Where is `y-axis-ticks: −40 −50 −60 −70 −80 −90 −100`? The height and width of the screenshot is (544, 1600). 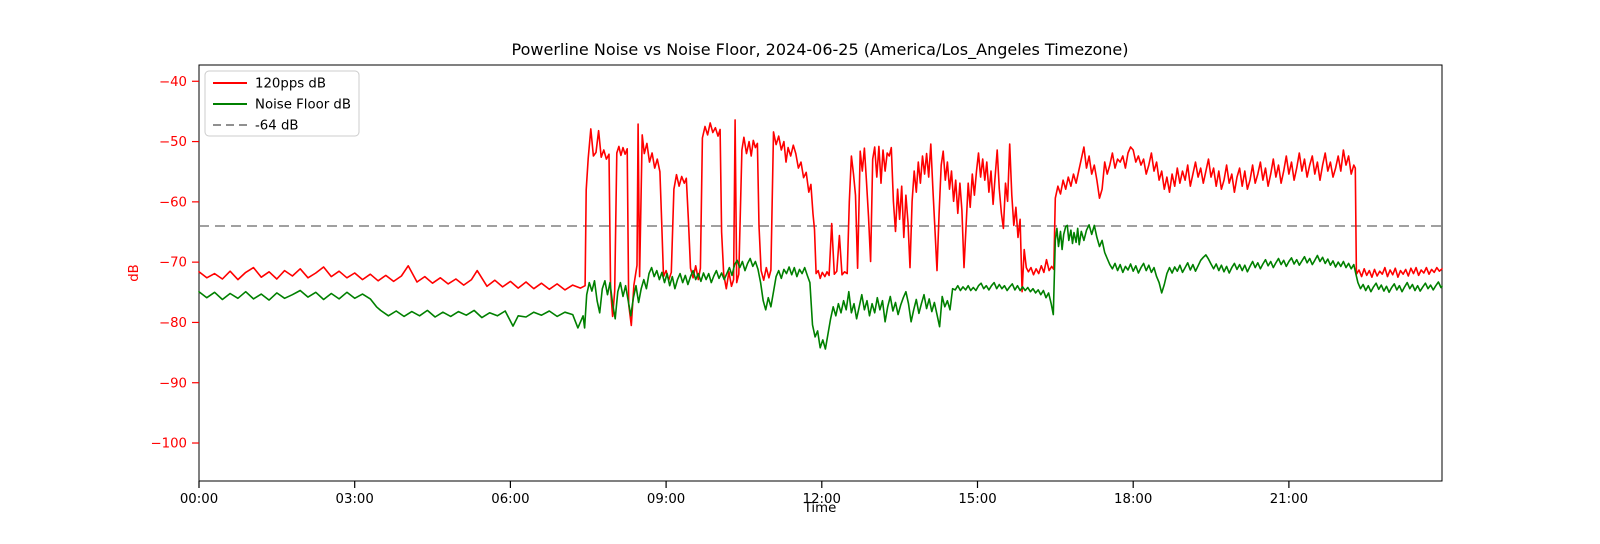
y-axis-ticks: −40 −50 −60 −70 −80 −90 −100 is located at coordinates (174, 263).